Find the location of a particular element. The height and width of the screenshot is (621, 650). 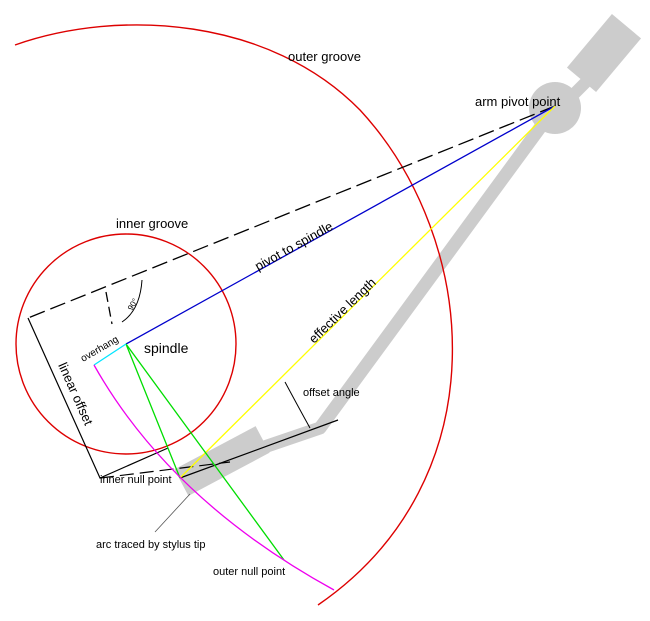

arm-pivot-point-label: arm pivot point is located at coordinates (518, 101).